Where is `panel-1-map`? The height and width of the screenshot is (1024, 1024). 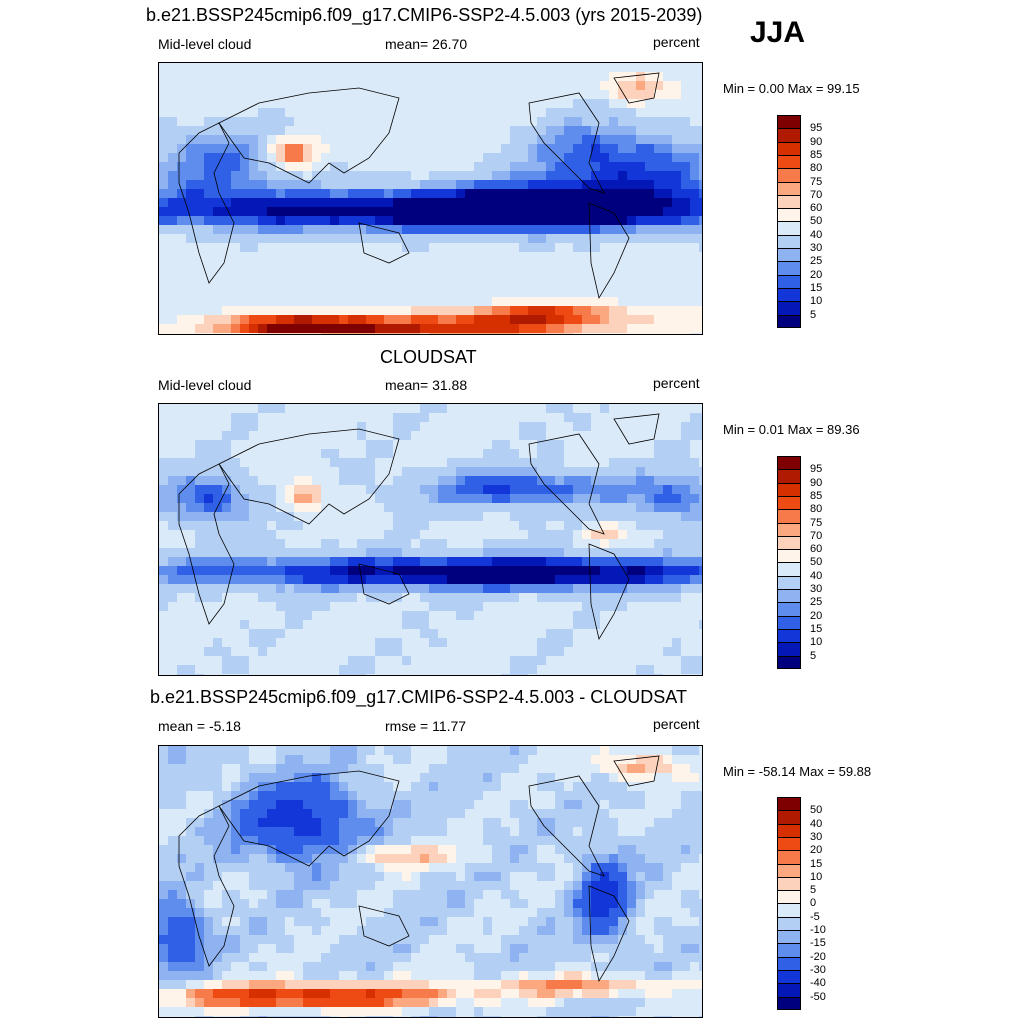 panel-1-map is located at coordinates (430, 198).